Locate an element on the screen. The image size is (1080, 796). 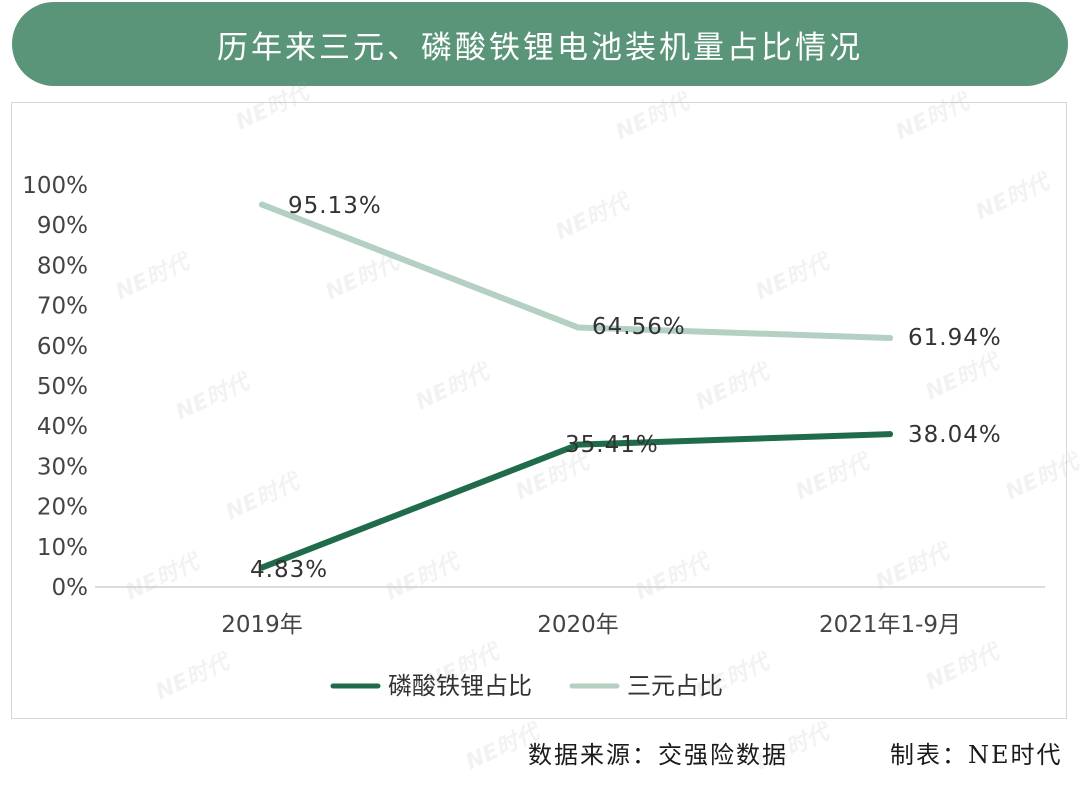
data-label-ternary: 61.94% is located at coordinates (955, 338).